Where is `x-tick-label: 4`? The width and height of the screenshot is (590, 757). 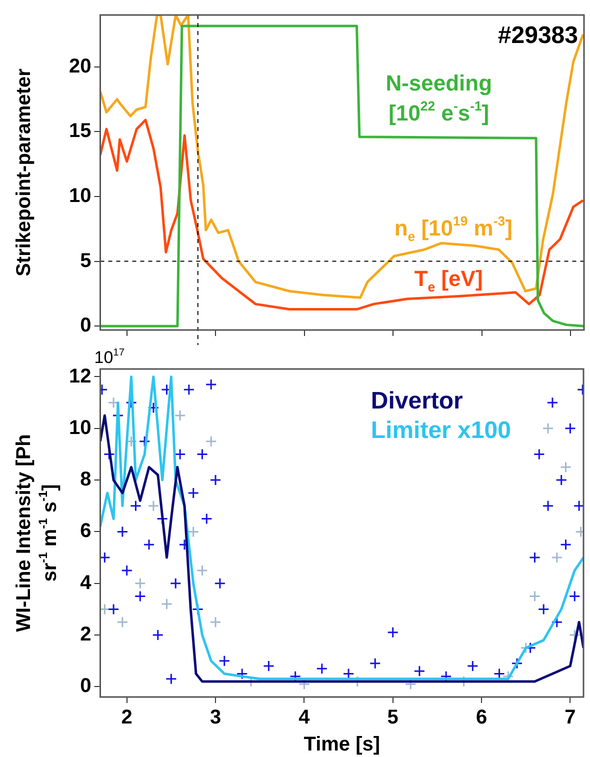 x-tick-label: 4 is located at coordinates (304, 717).